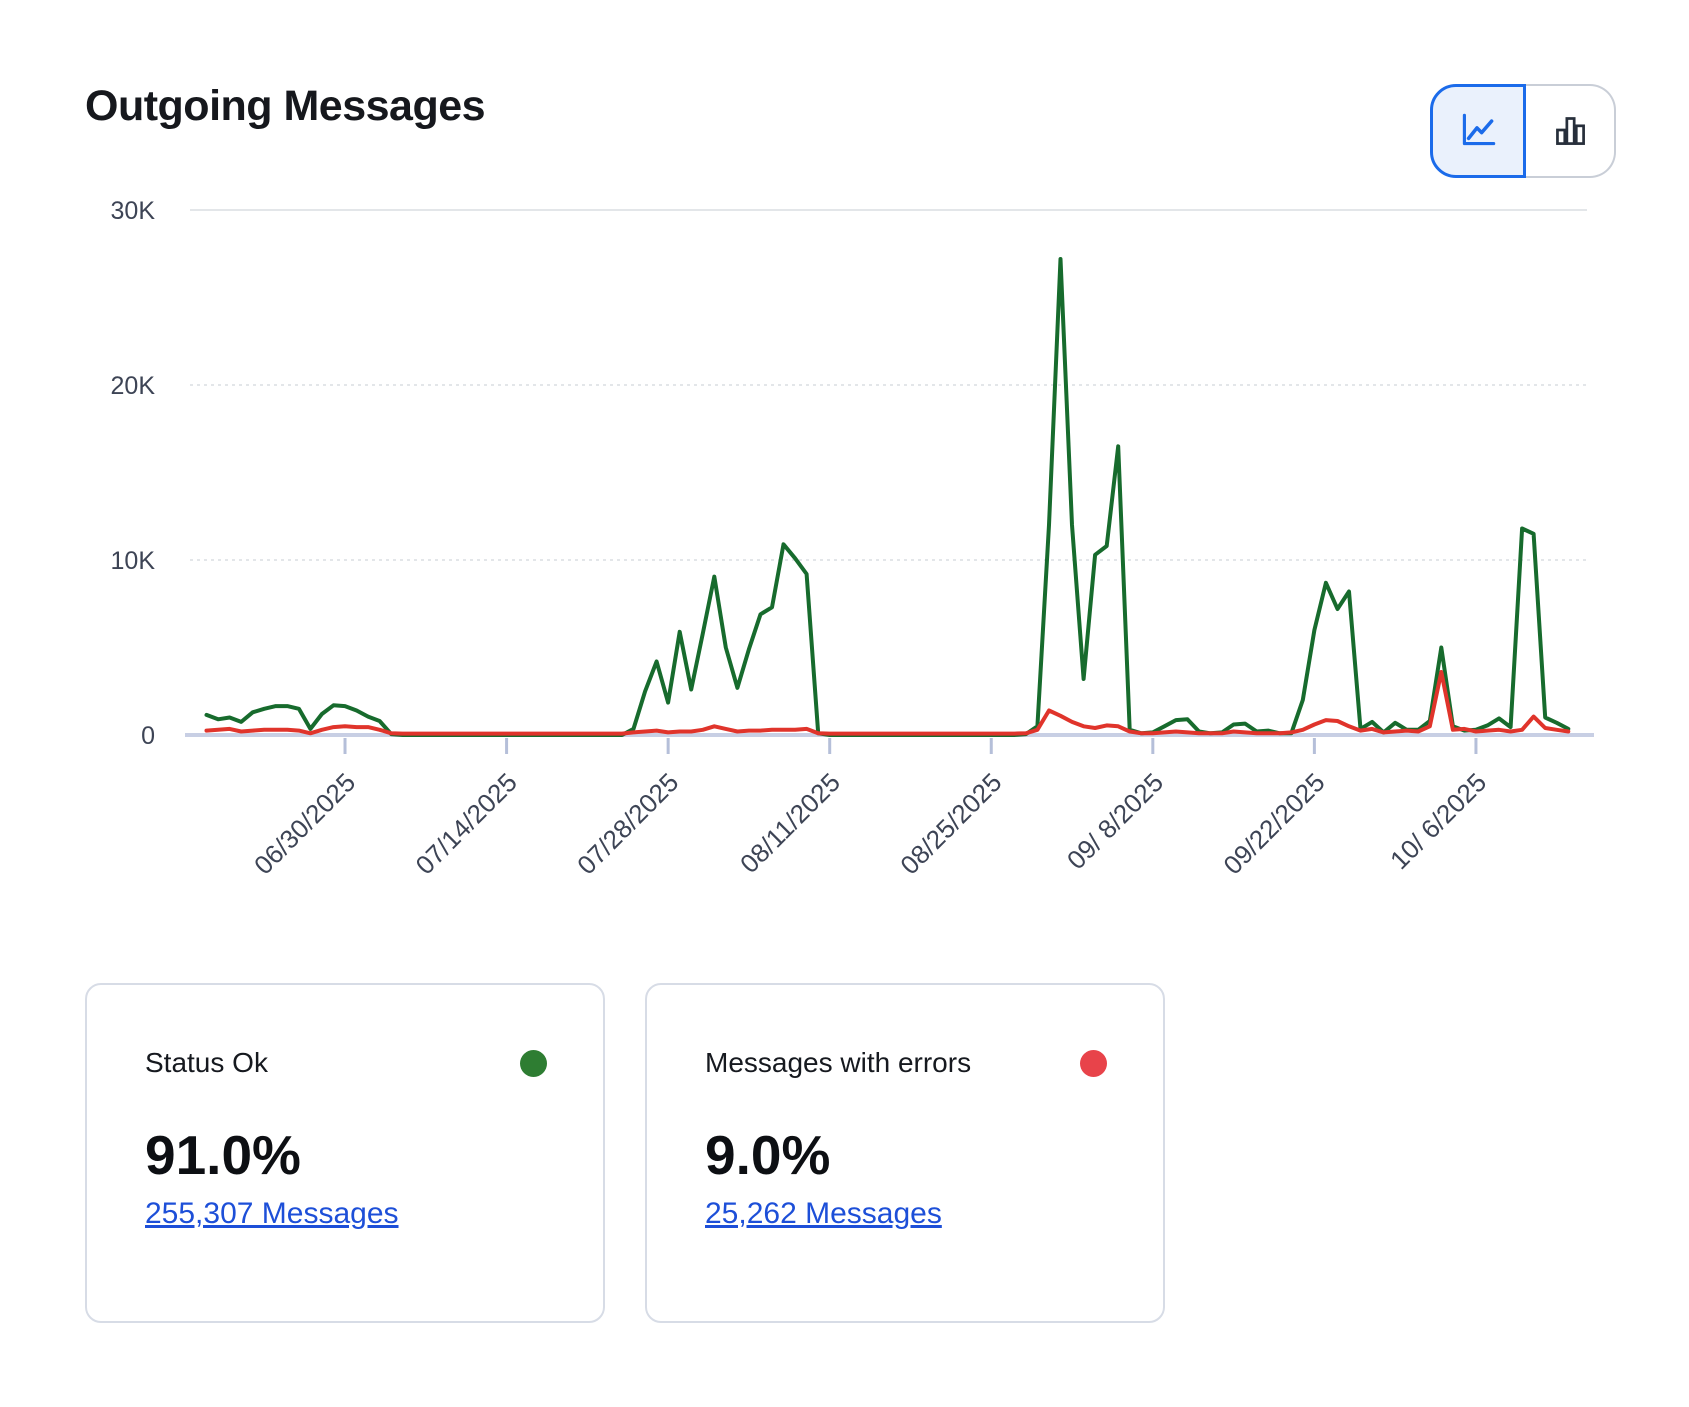  I want to click on x-axis-tick-label: 07/28/2025, so click(627, 823).